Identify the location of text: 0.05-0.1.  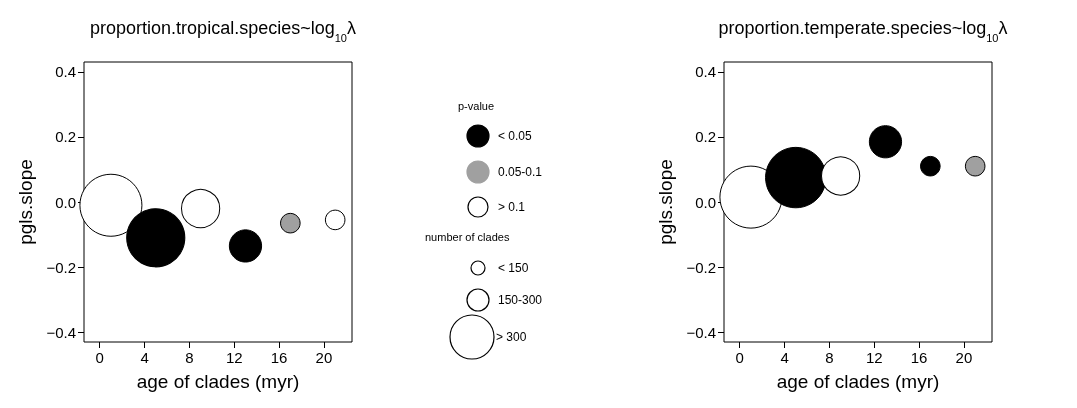
(520, 172).